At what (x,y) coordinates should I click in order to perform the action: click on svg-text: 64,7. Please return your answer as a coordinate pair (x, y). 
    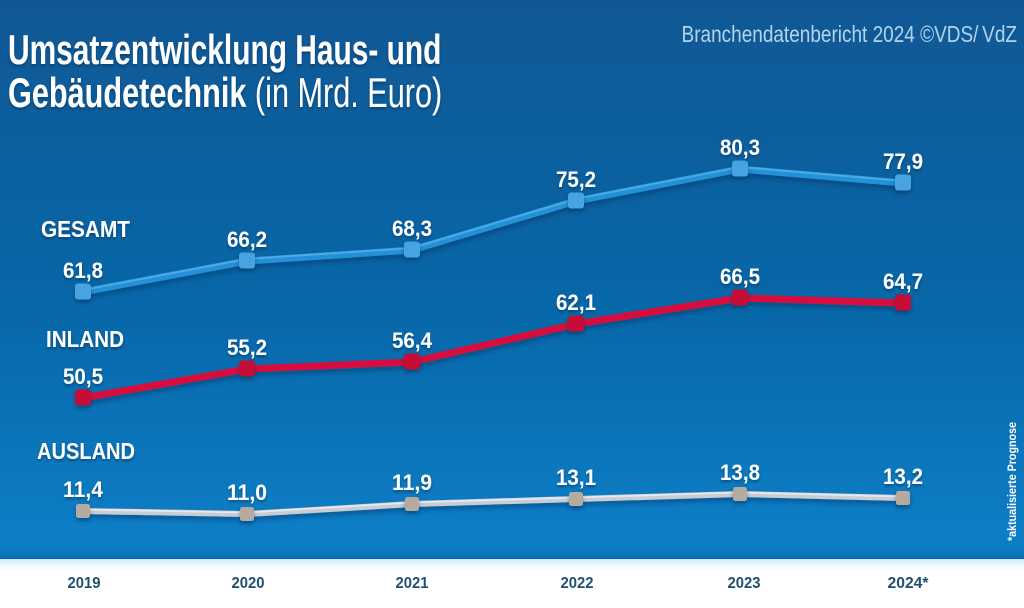
    Looking at the image, I should click on (903, 281).